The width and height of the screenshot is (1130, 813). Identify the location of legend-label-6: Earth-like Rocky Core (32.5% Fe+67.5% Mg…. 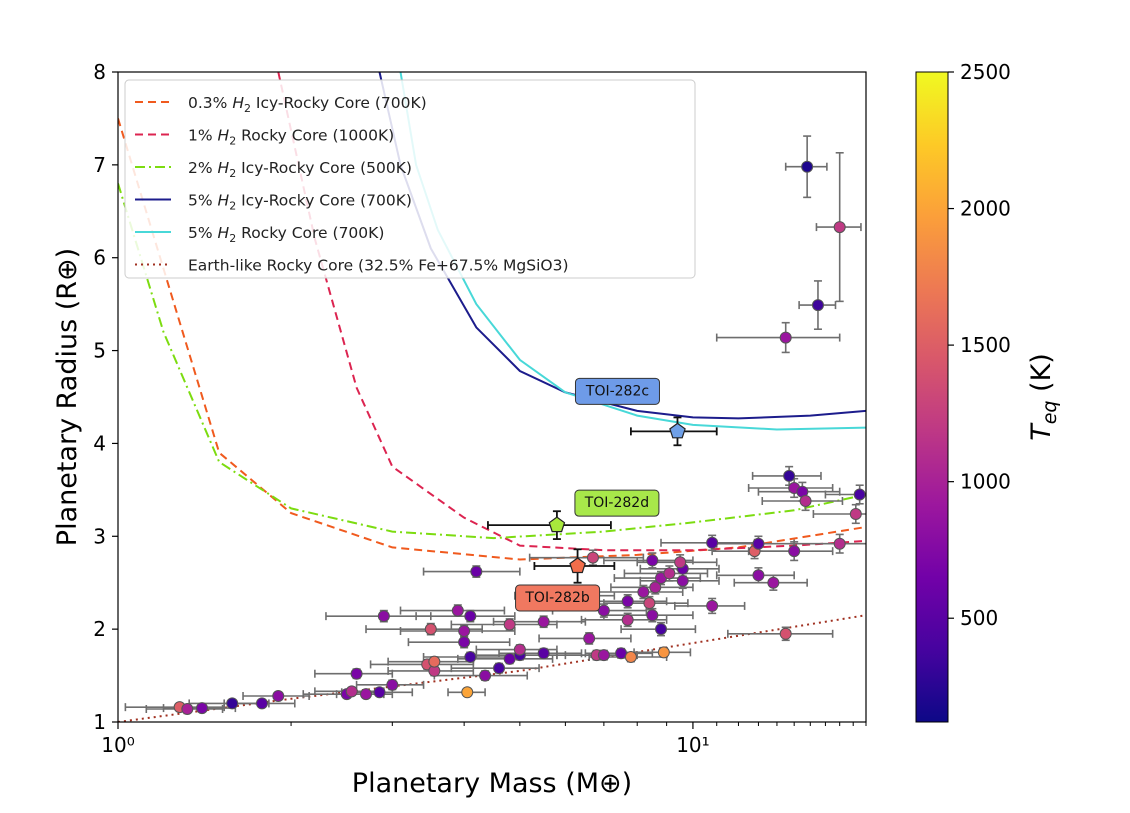
(378, 266).